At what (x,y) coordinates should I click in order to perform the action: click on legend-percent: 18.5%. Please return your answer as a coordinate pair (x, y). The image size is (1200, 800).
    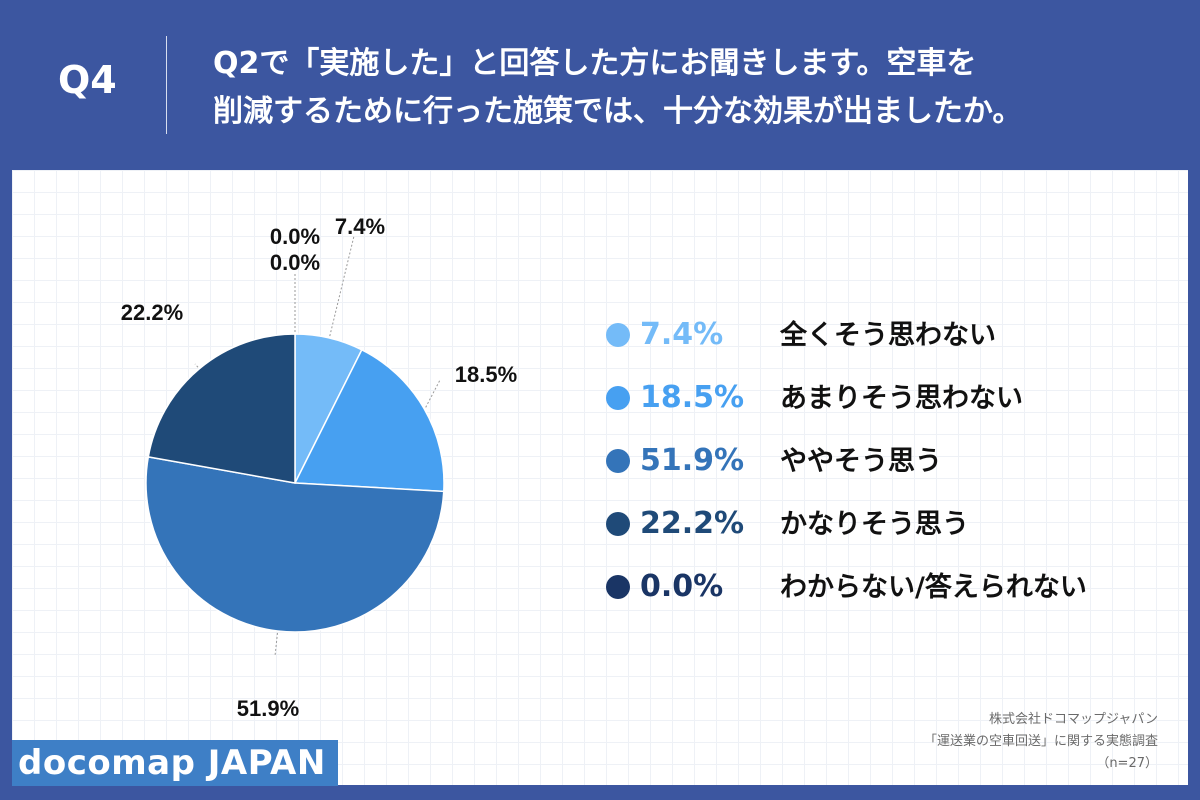
    Looking at the image, I should click on (692, 397).